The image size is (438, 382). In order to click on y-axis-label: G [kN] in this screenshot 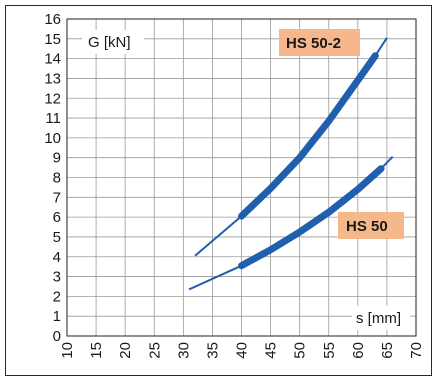, I will do `click(109, 42)`.